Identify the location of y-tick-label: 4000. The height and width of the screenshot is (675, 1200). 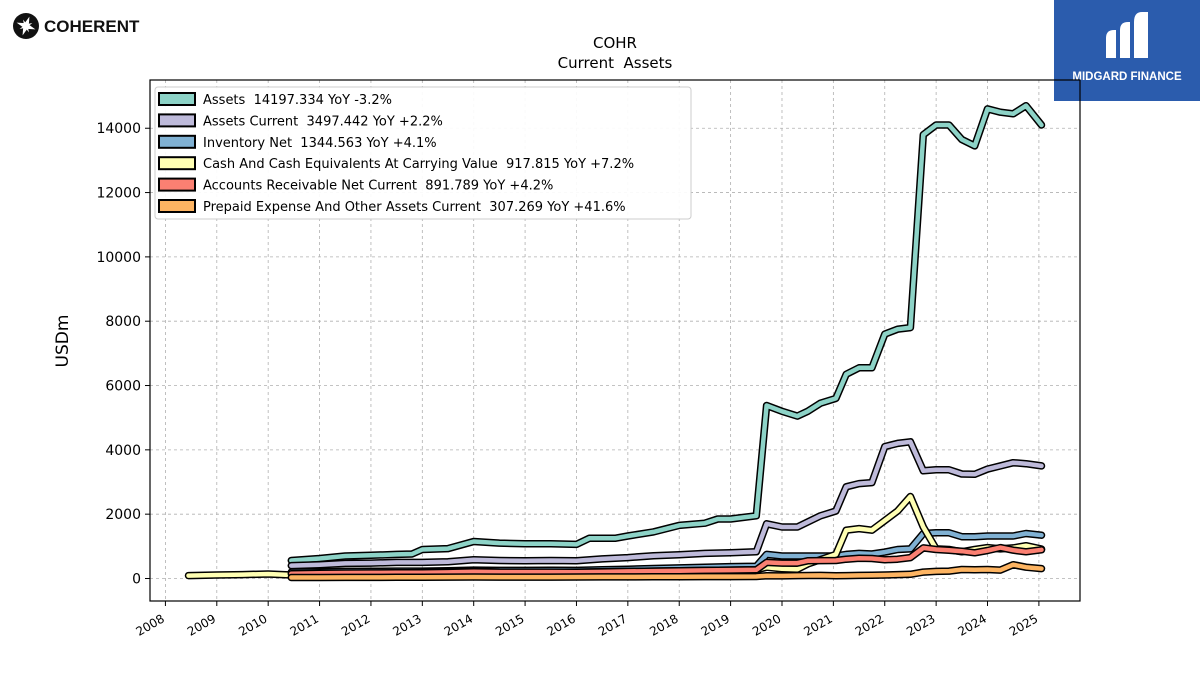
(123, 451).